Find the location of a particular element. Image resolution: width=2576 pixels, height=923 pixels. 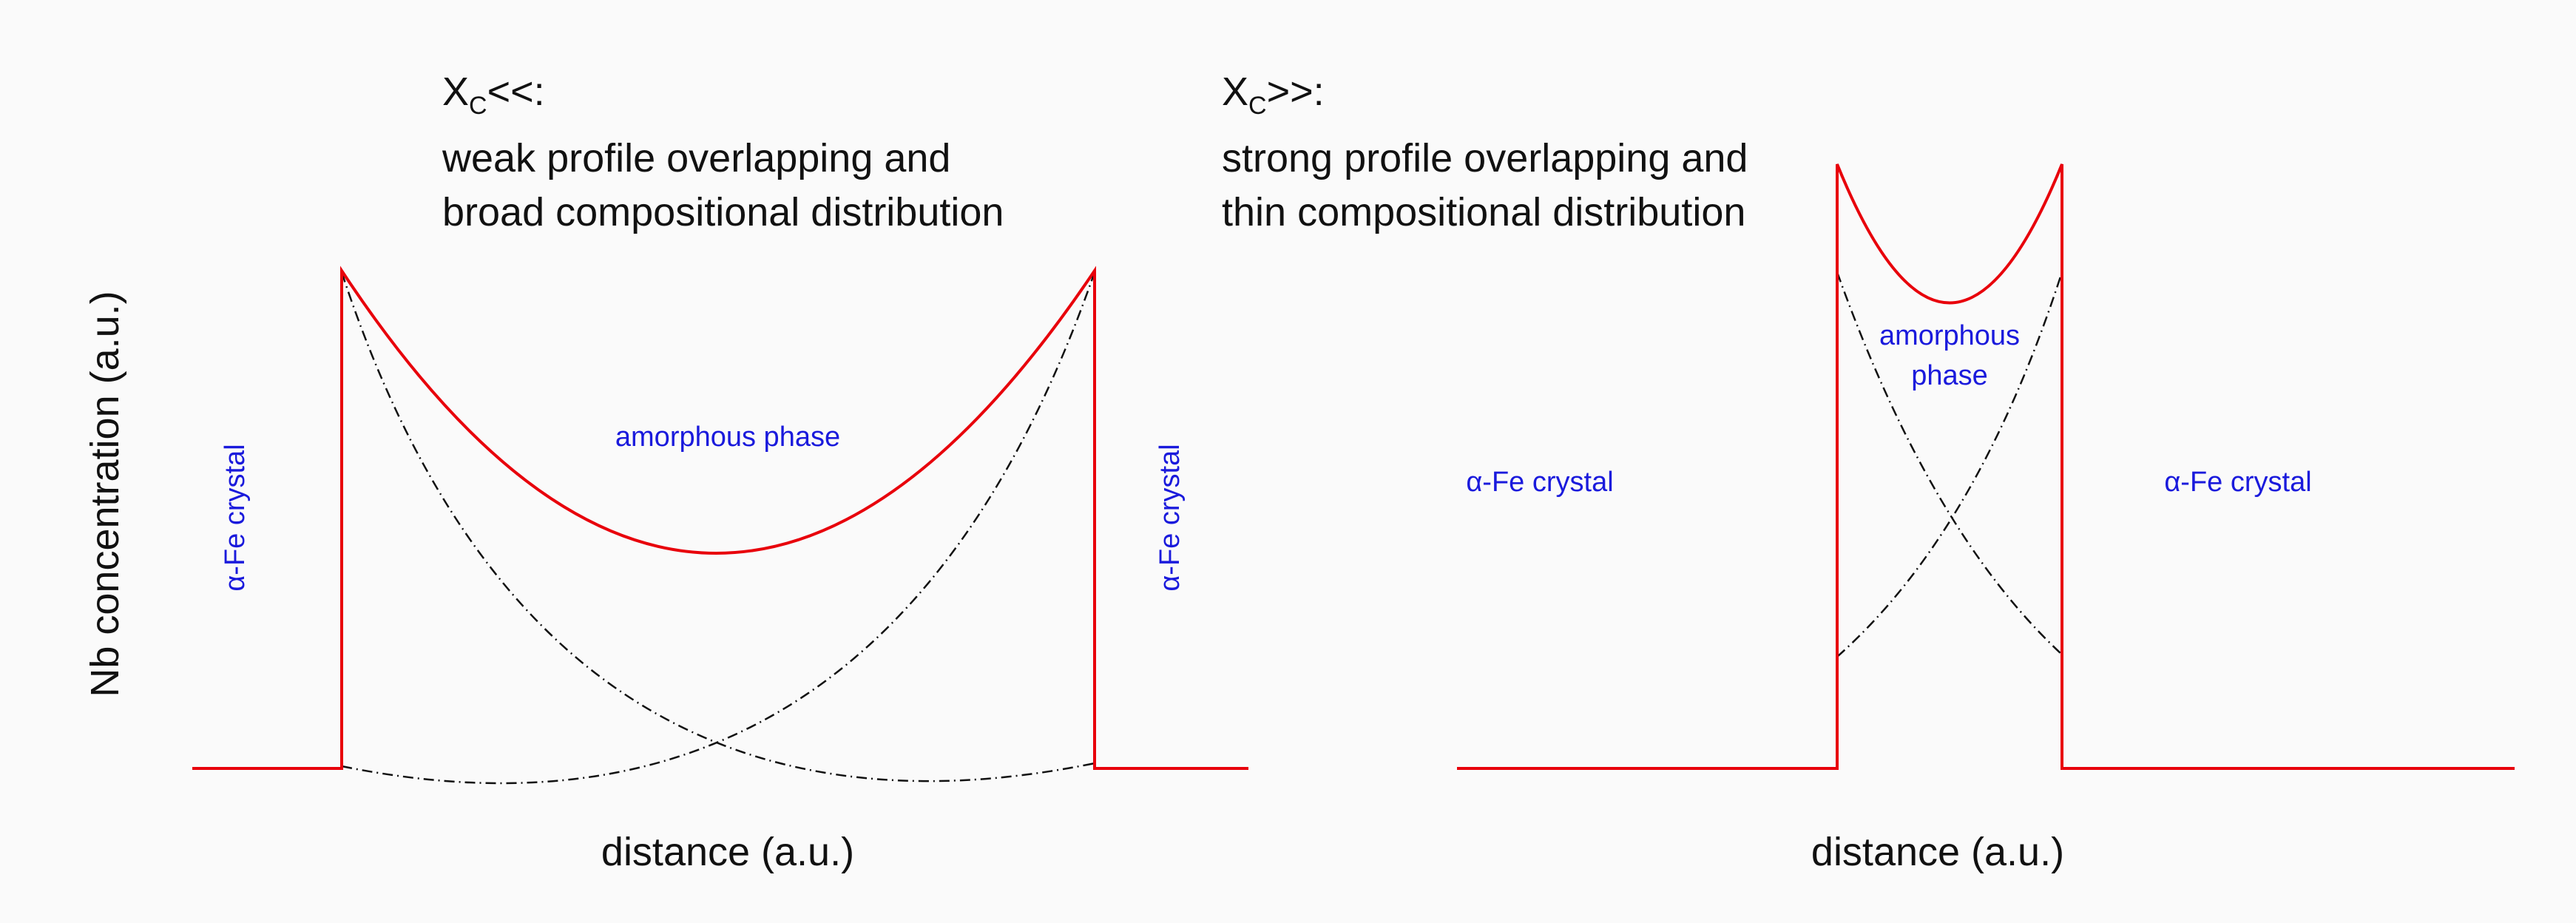

right-phase-label-line2: phase is located at coordinates (1949, 375).